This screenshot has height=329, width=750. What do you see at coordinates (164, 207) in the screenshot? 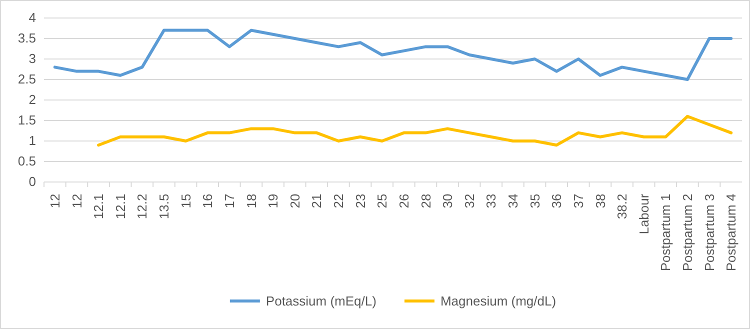
I see `x-tick-label: 13.5` at bounding box center [164, 207].